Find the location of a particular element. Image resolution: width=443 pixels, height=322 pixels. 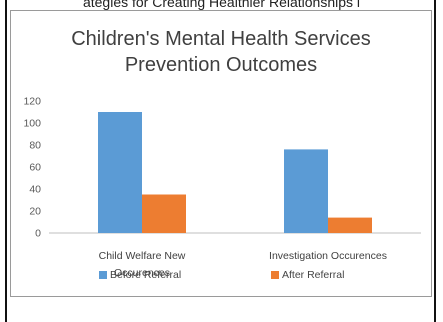

y-tick-label: 20 is located at coordinates (35, 212).